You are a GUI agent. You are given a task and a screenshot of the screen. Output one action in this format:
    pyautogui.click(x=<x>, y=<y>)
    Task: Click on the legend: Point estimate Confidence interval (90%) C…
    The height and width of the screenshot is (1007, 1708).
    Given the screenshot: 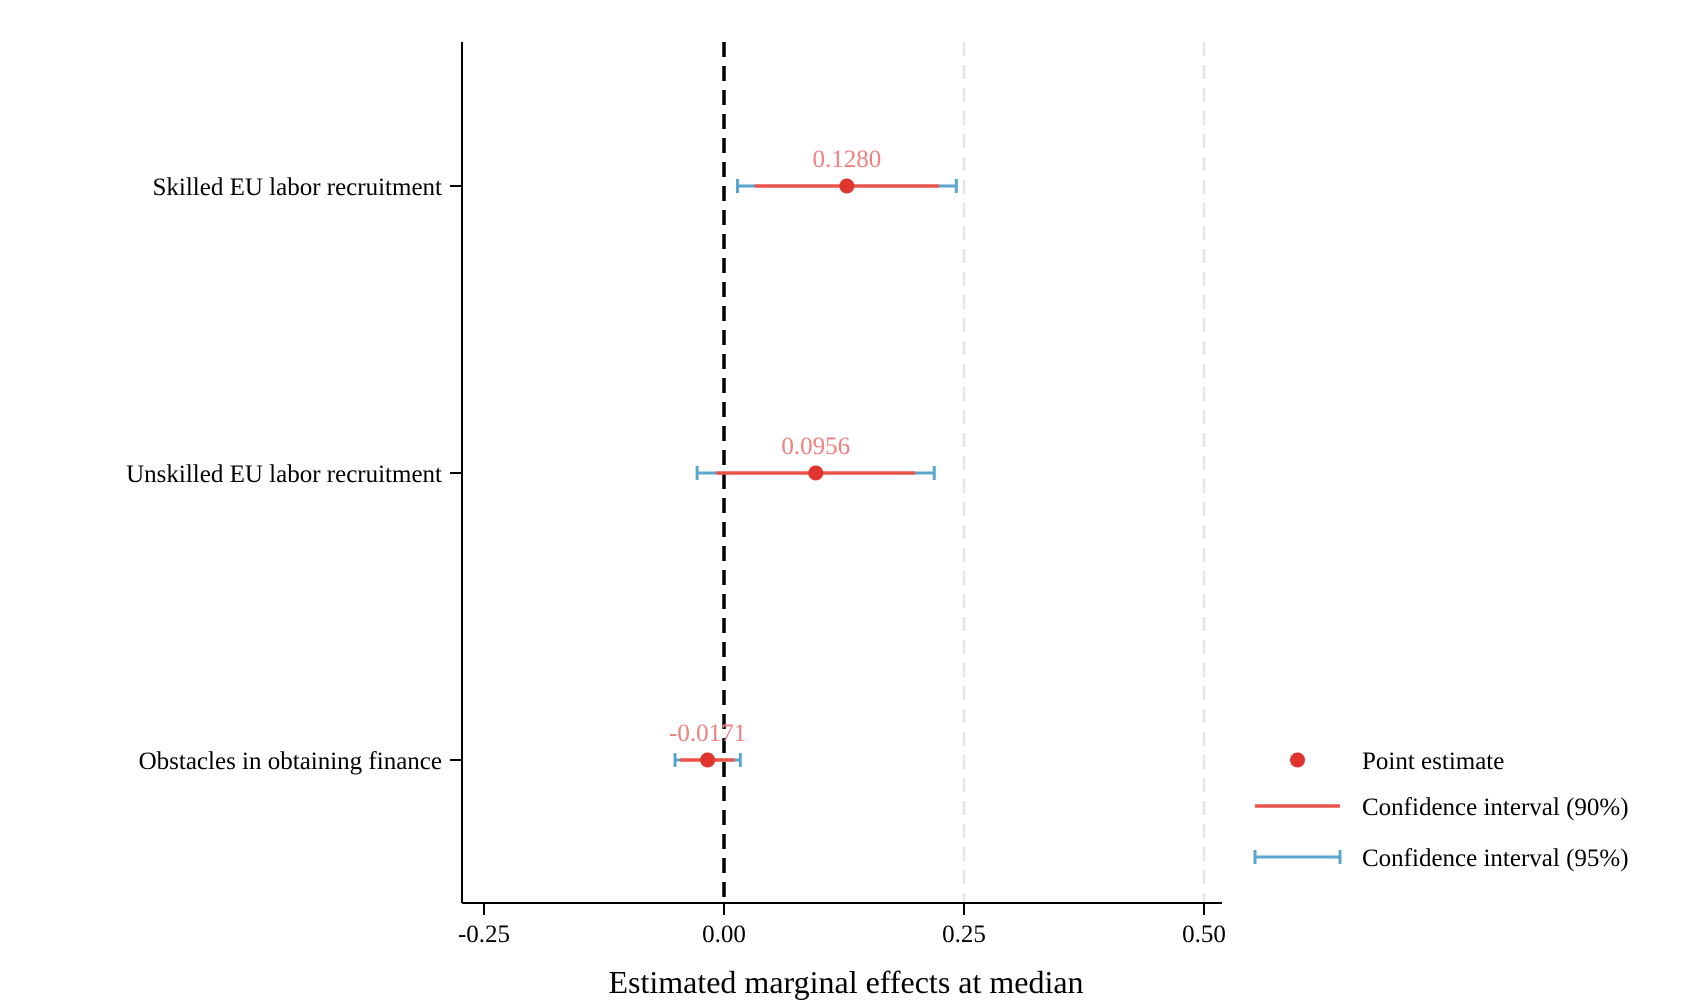 What is the action you would take?
    pyautogui.click(x=1441, y=810)
    